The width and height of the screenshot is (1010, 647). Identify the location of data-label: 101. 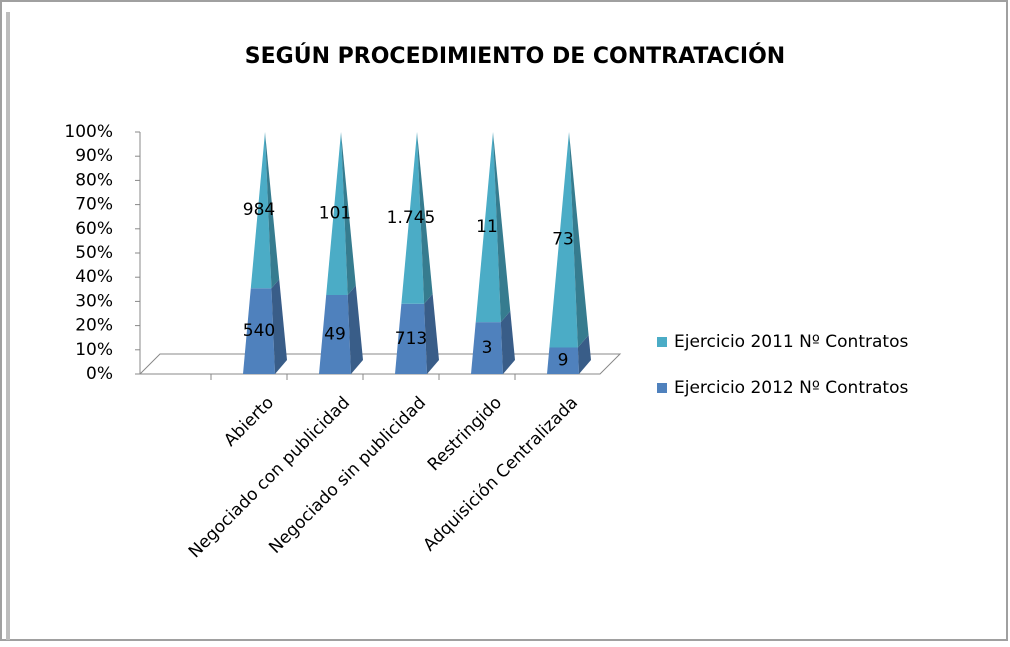
(335, 213).